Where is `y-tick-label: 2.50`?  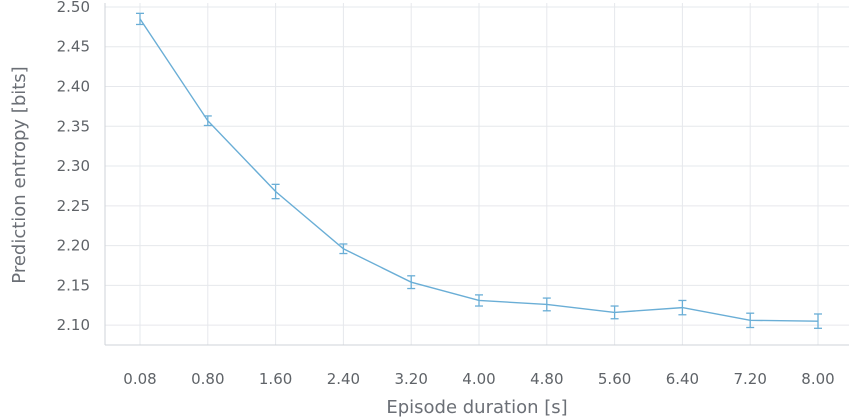 y-tick-label: 2.50 is located at coordinates (73, 8).